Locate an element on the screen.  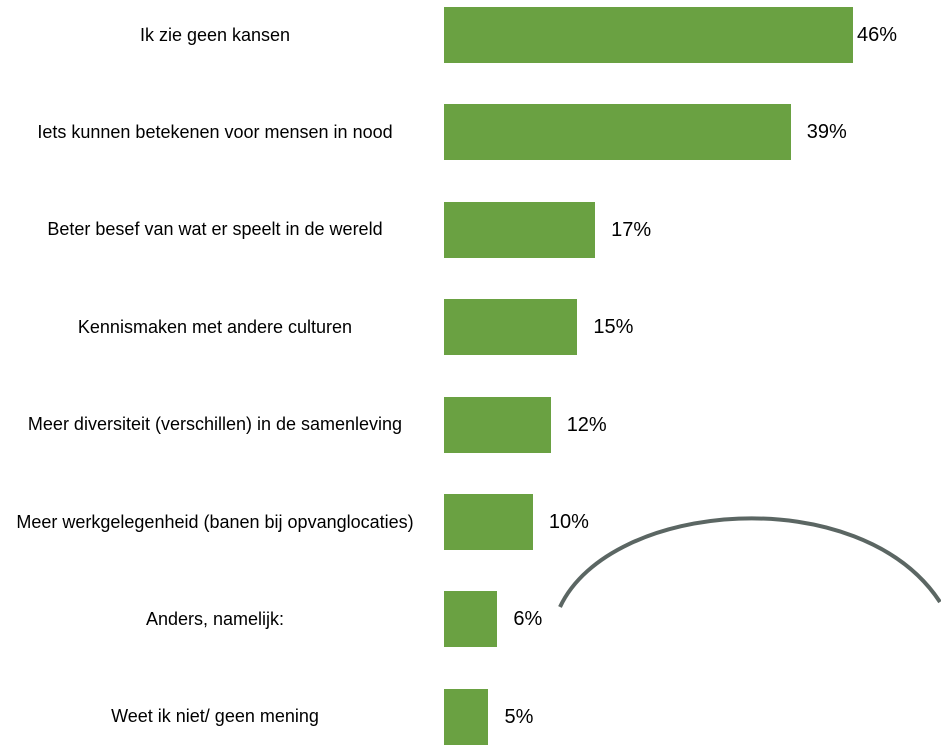
value-label: 39% is located at coordinates (826, 132).